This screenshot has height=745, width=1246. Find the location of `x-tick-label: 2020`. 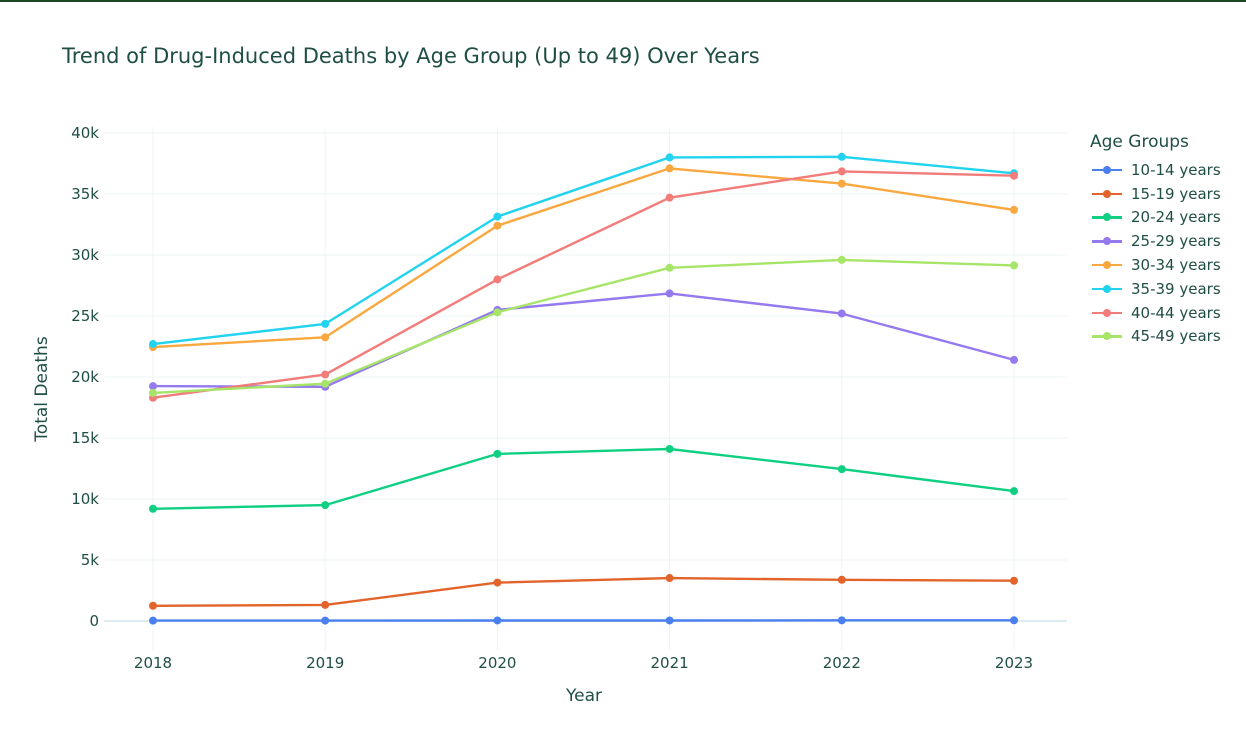

x-tick-label: 2020 is located at coordinates (497, 663).